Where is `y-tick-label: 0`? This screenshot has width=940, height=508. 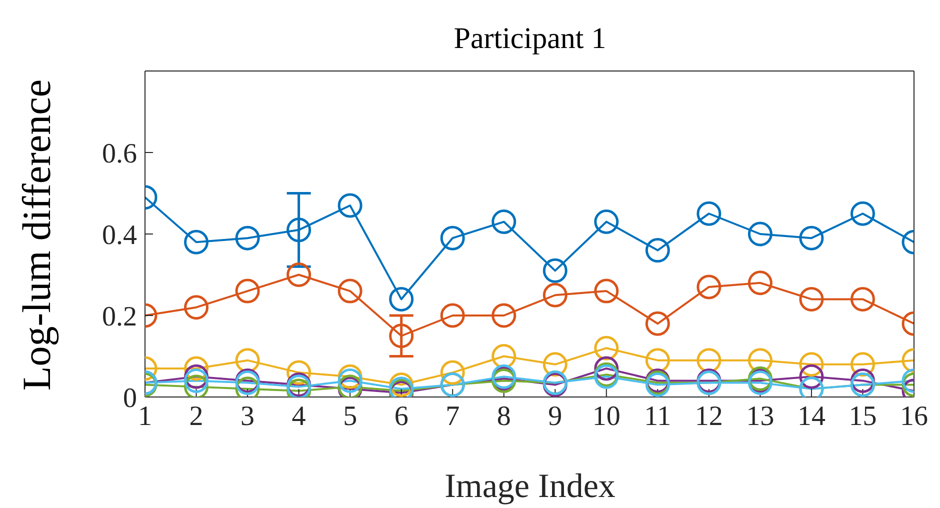
y-tick-label: 0 is located at coordinates (130, 398).